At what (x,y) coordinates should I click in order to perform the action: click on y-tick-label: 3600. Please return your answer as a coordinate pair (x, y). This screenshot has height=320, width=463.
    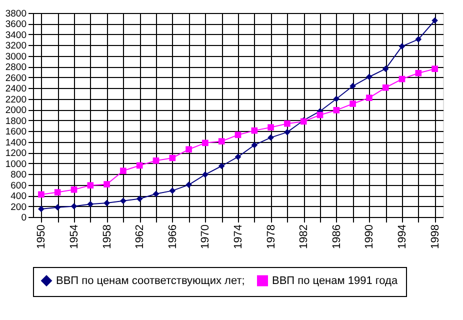
    Looking at the image, I should click on (15, 24).